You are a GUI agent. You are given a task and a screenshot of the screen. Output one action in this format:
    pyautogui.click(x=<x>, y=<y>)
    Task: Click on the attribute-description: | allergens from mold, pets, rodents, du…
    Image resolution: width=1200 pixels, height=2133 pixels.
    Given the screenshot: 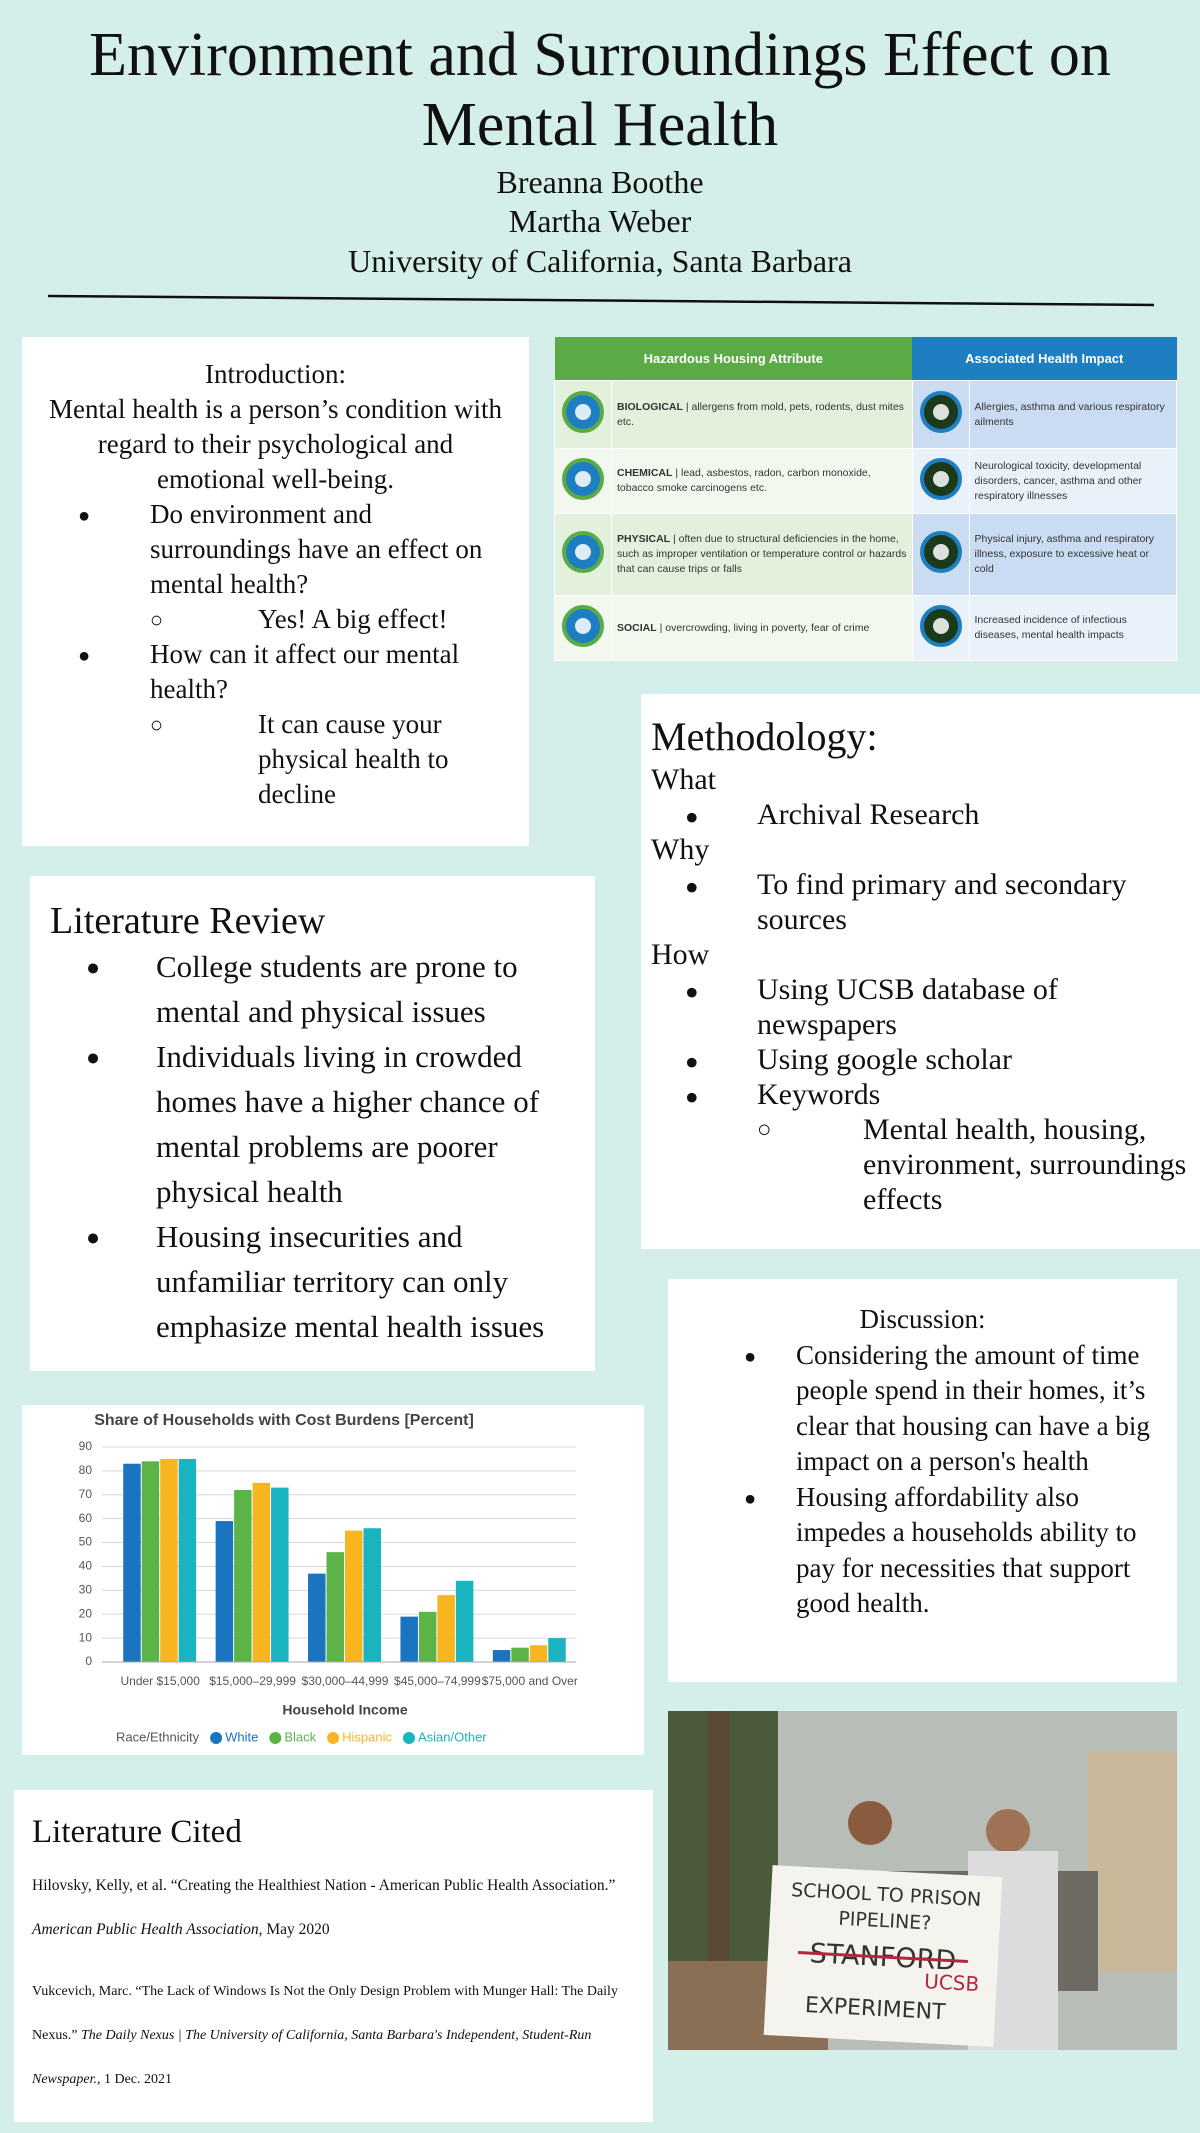 What is the action you would take?
    pyautogui.click(x=760, y=414)
    